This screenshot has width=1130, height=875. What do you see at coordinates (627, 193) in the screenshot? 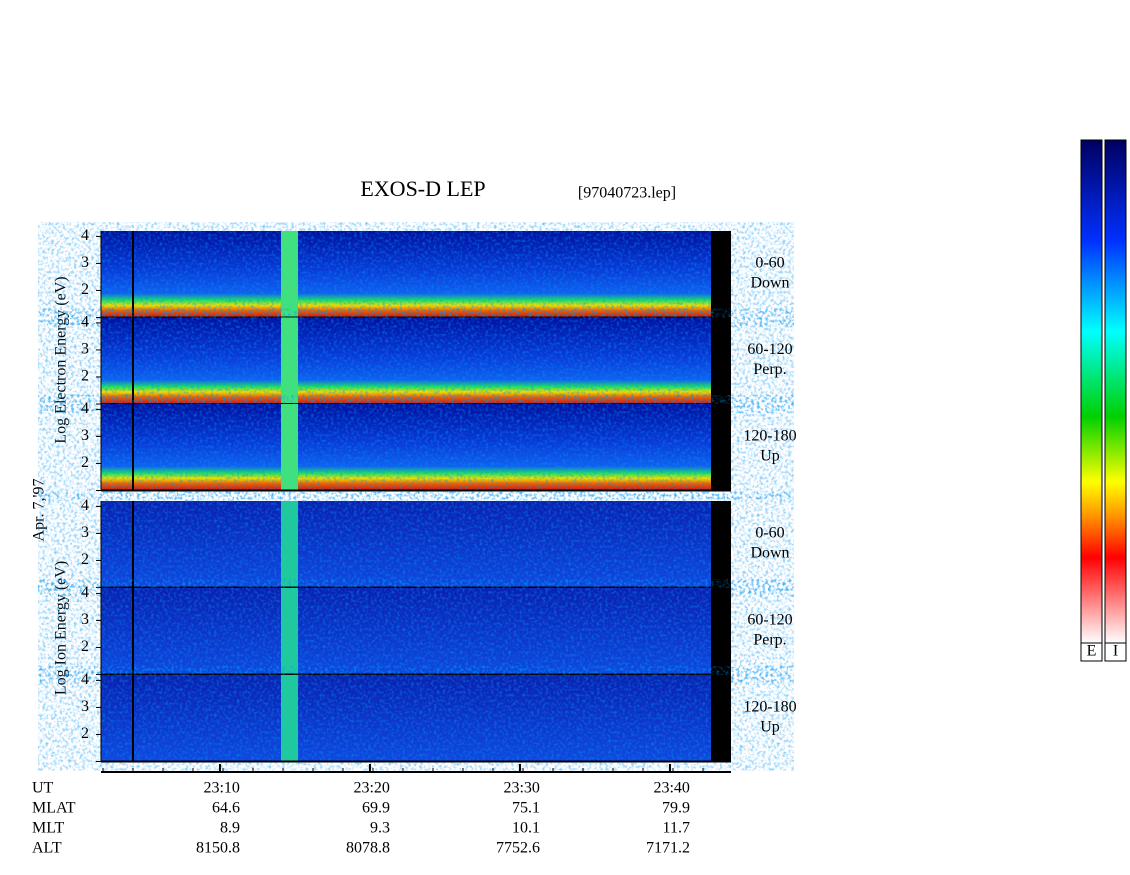
I see `file-name: [97040723.lep]` at bounding box center [627, 193].